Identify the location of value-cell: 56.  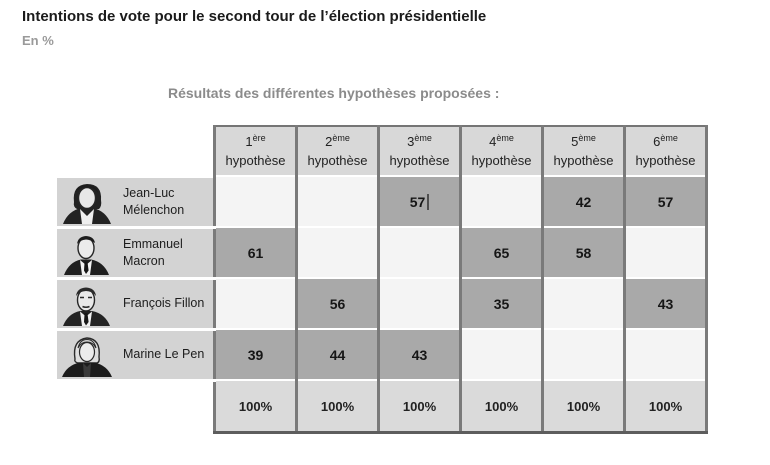
(337, 303).